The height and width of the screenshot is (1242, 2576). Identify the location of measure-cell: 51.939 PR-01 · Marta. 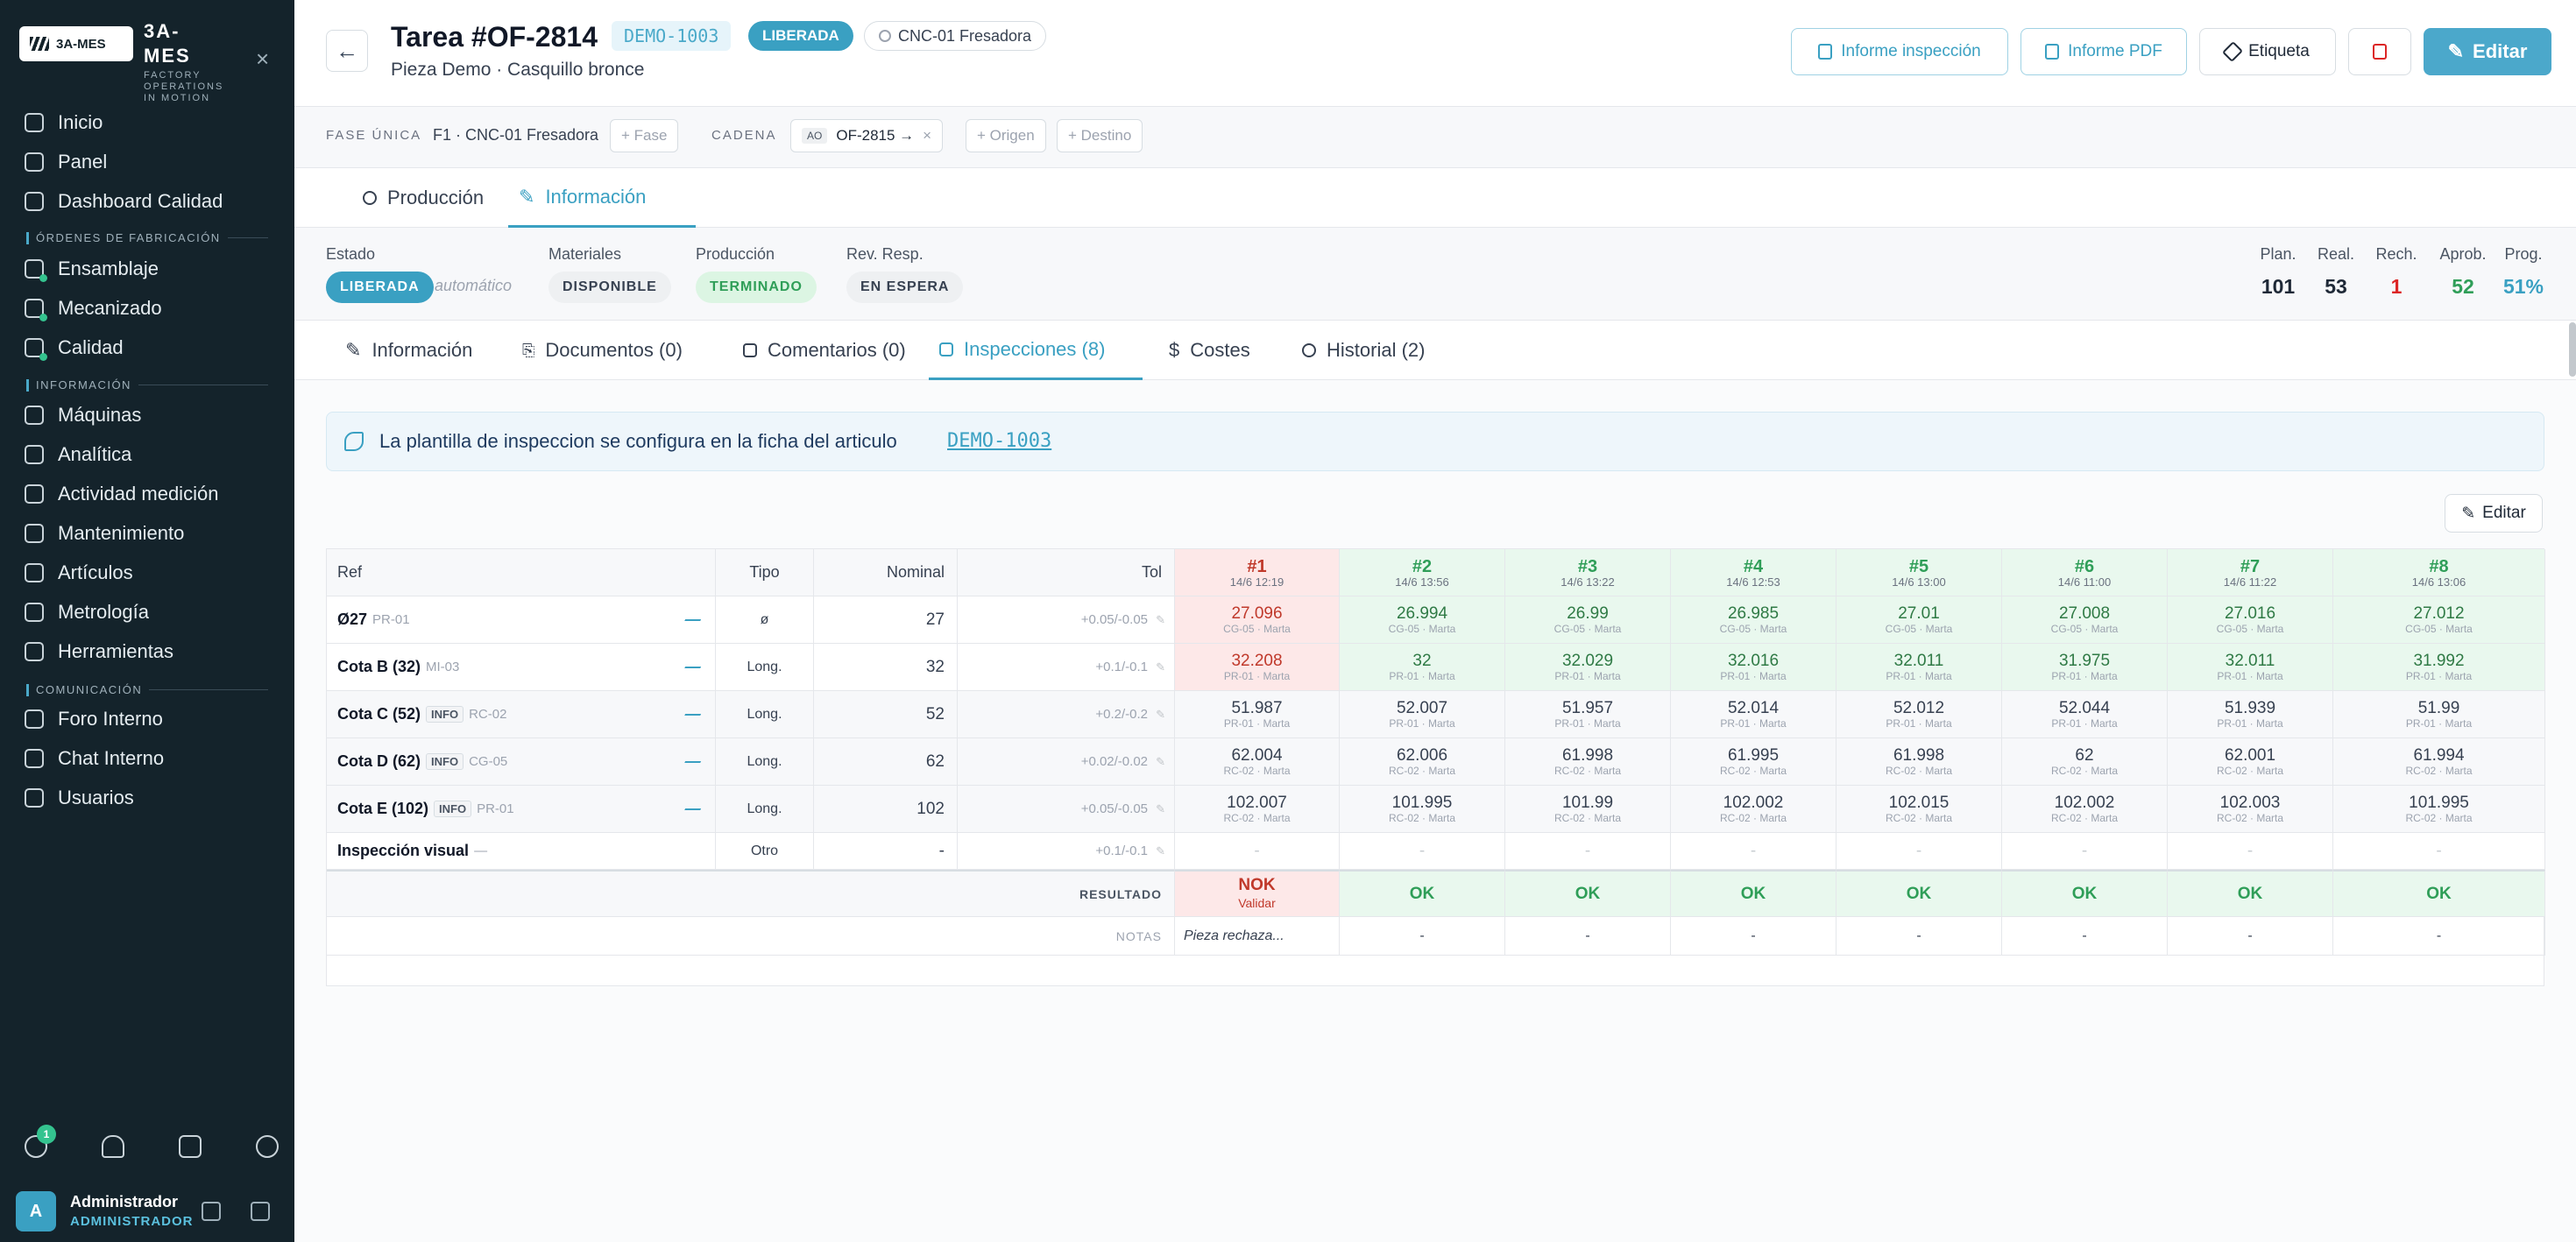
(2250, 714).